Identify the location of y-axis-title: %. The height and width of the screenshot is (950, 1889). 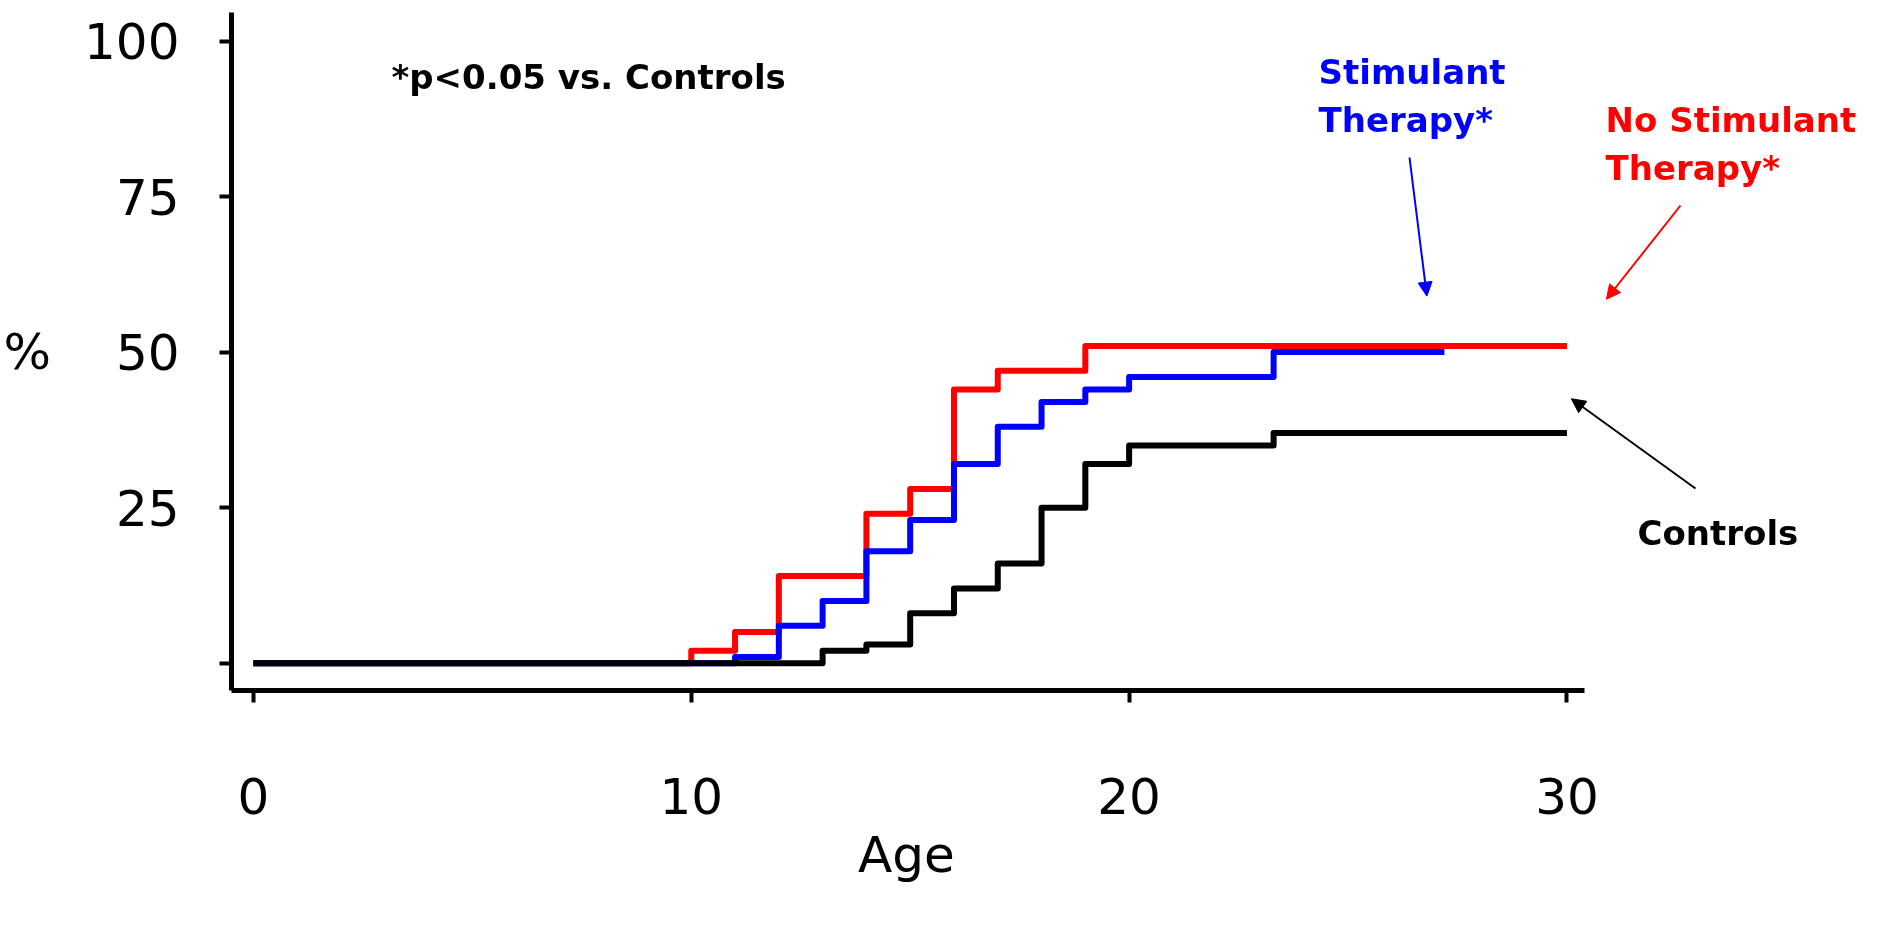
(27, 351).